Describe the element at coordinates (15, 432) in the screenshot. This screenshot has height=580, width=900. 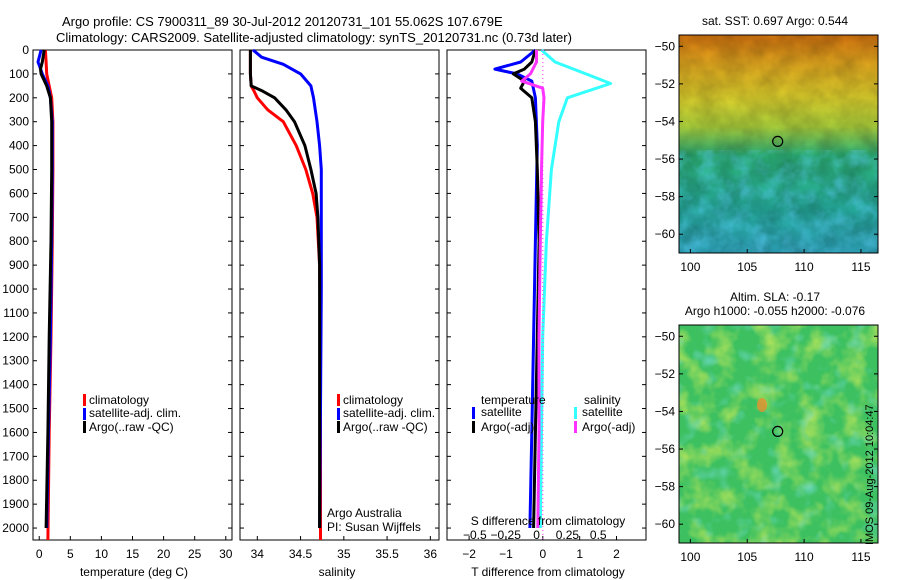
I see `depth-tick-label: 1600` at that location.